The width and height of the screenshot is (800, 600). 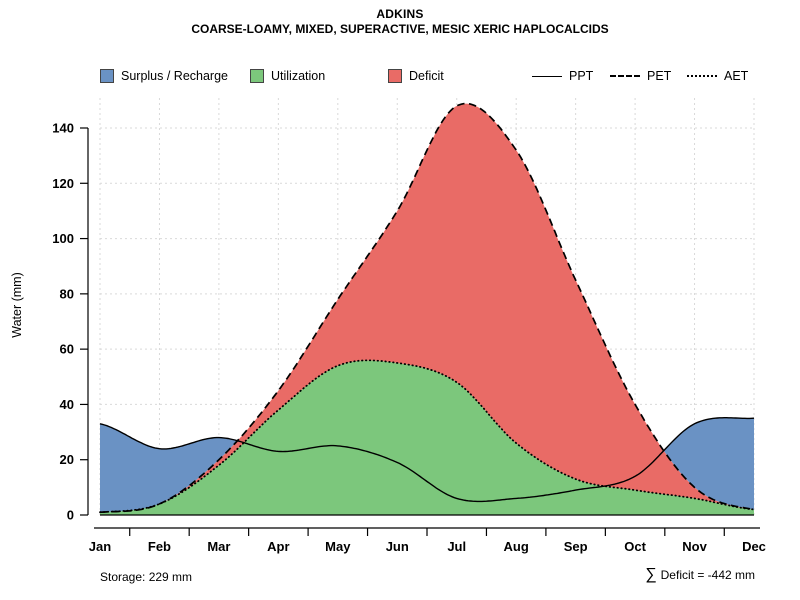 I want to click on svg-text: 120, so click(x=63, y=183).